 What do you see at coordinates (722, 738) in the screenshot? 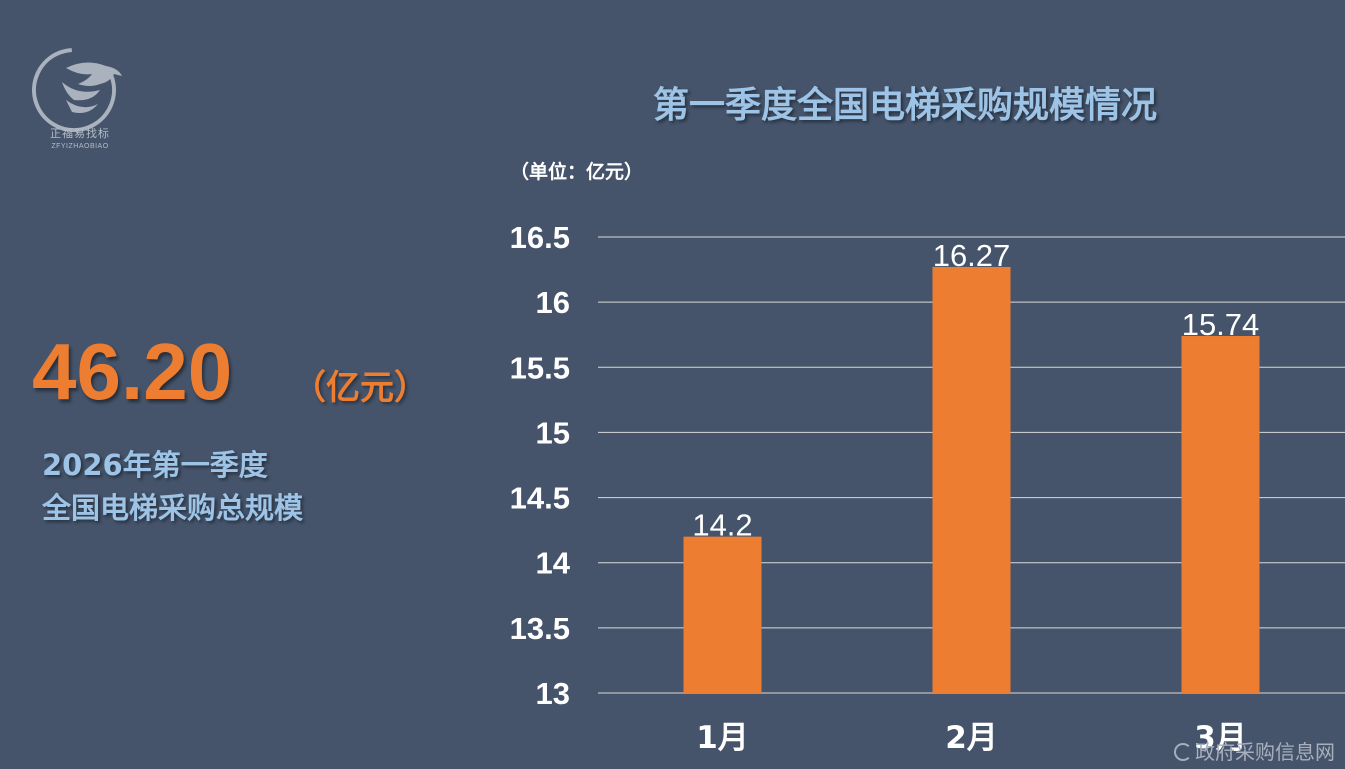
I see `x-tick-label-1: 1月` at bounding box center [722, 738].